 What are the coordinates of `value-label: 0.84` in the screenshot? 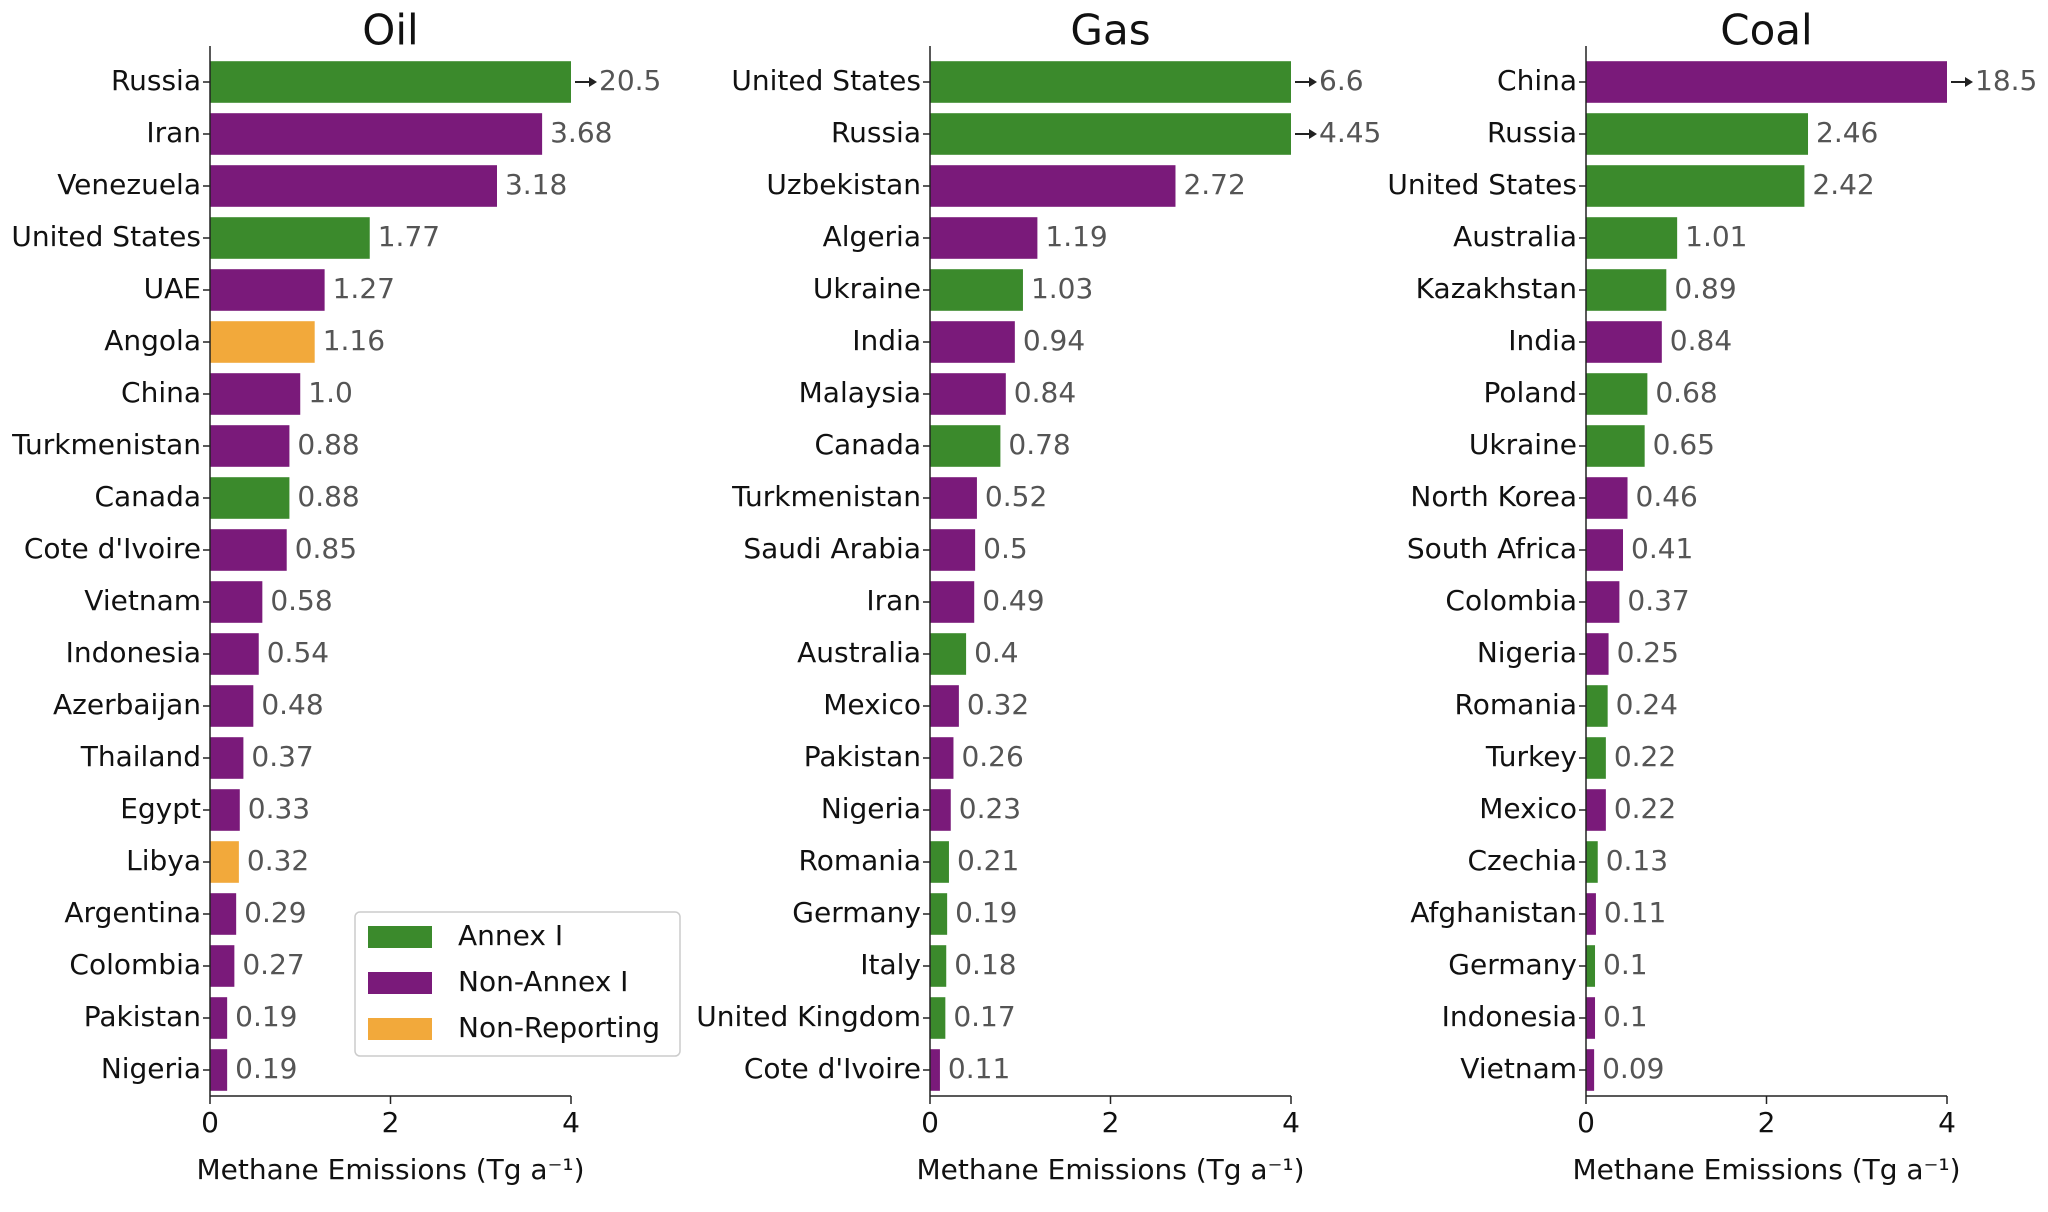 It's located at (1701, 340).